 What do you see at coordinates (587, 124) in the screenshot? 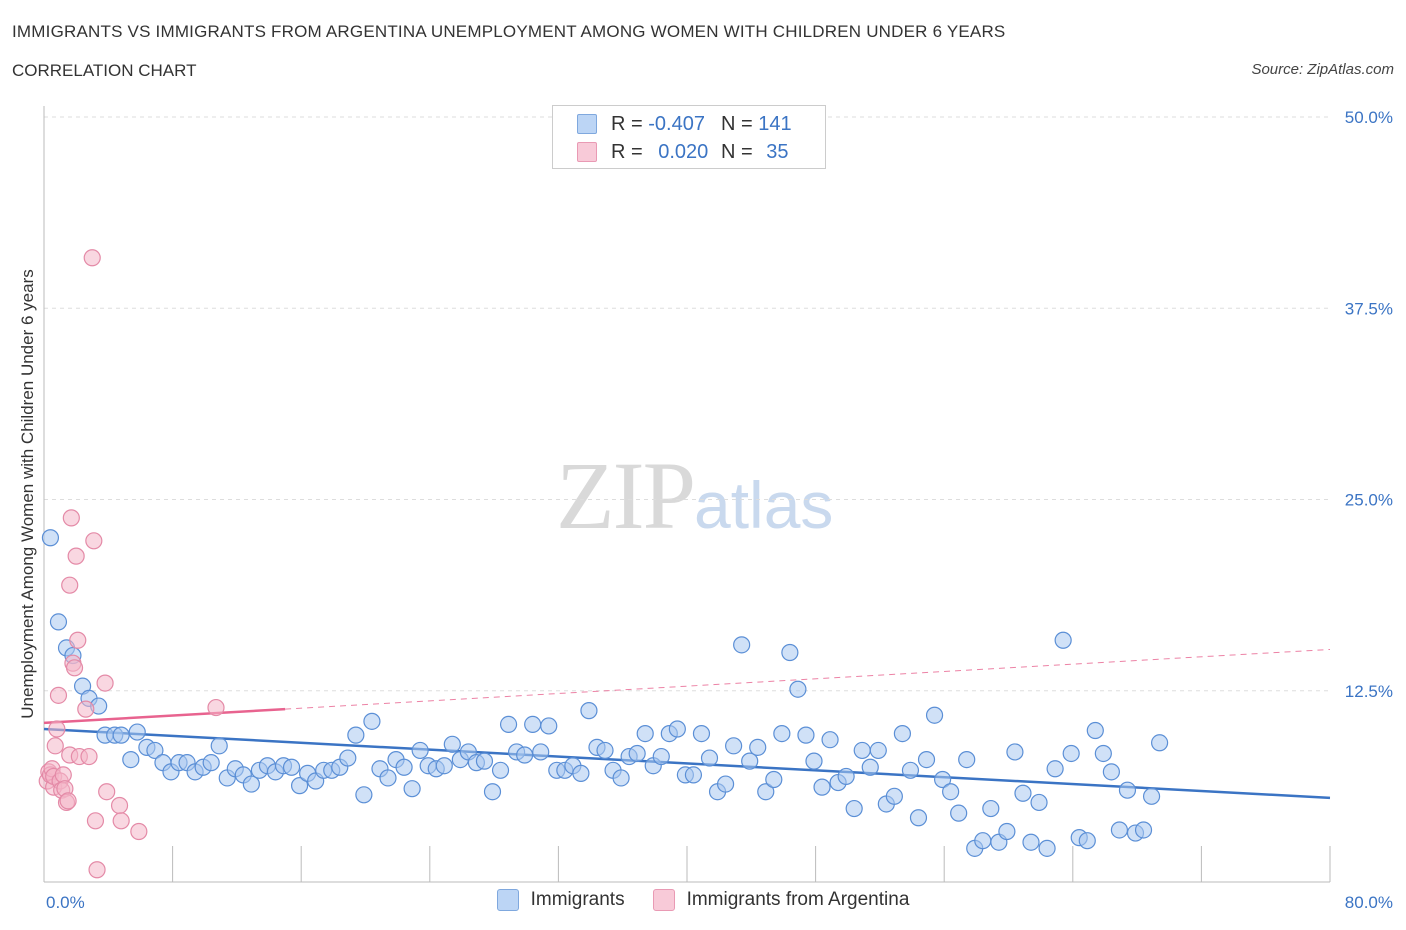
I see `legend-swatch-blue` at bounding box center [587, 124].